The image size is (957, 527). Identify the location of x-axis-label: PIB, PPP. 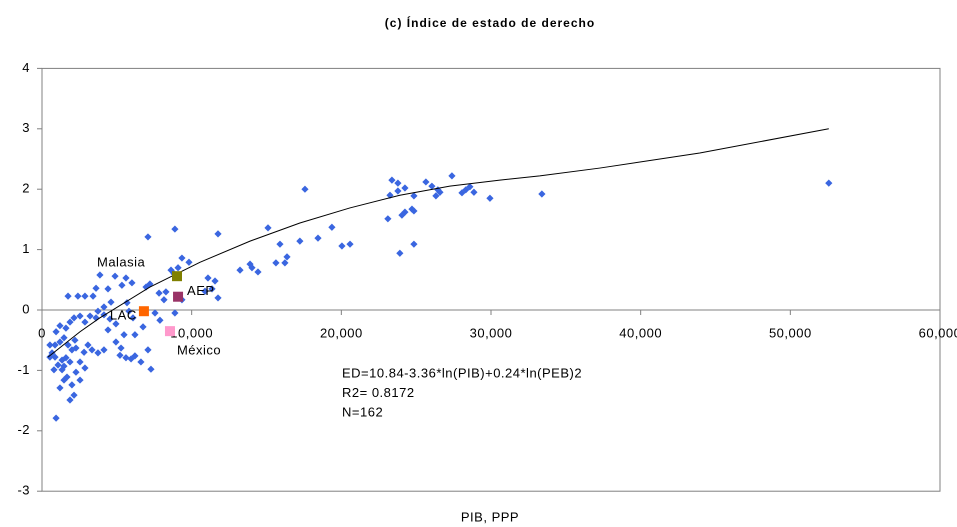
(490, 516).